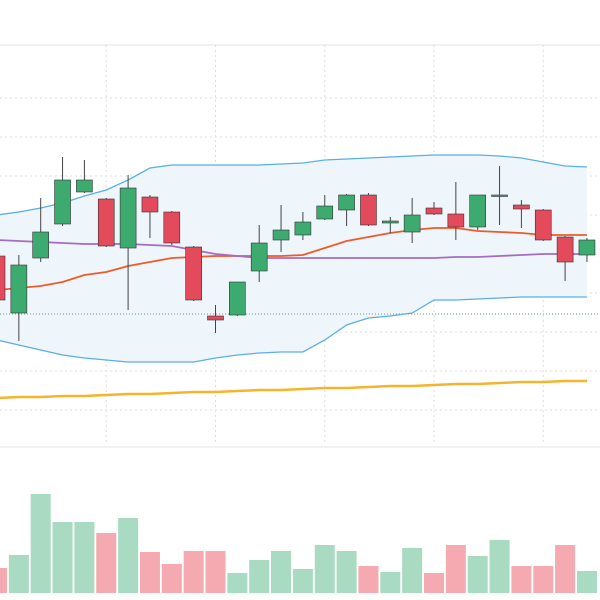 The image size is (600, 600). Describe the element at coordinates (293, 329) in the screenshot. I see `band-lower` at that location.